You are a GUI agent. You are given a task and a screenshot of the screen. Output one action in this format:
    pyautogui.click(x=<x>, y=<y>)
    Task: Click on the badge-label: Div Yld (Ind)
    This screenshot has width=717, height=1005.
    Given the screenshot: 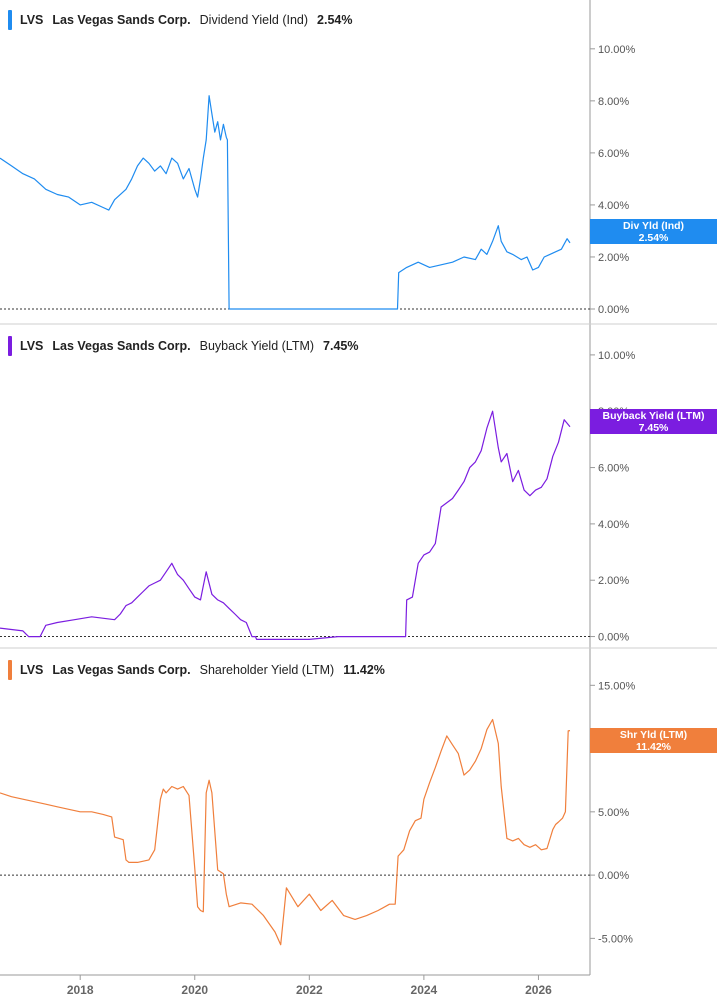 What is the action you would take?
    pyautogui.click(x=653, y=225)
    